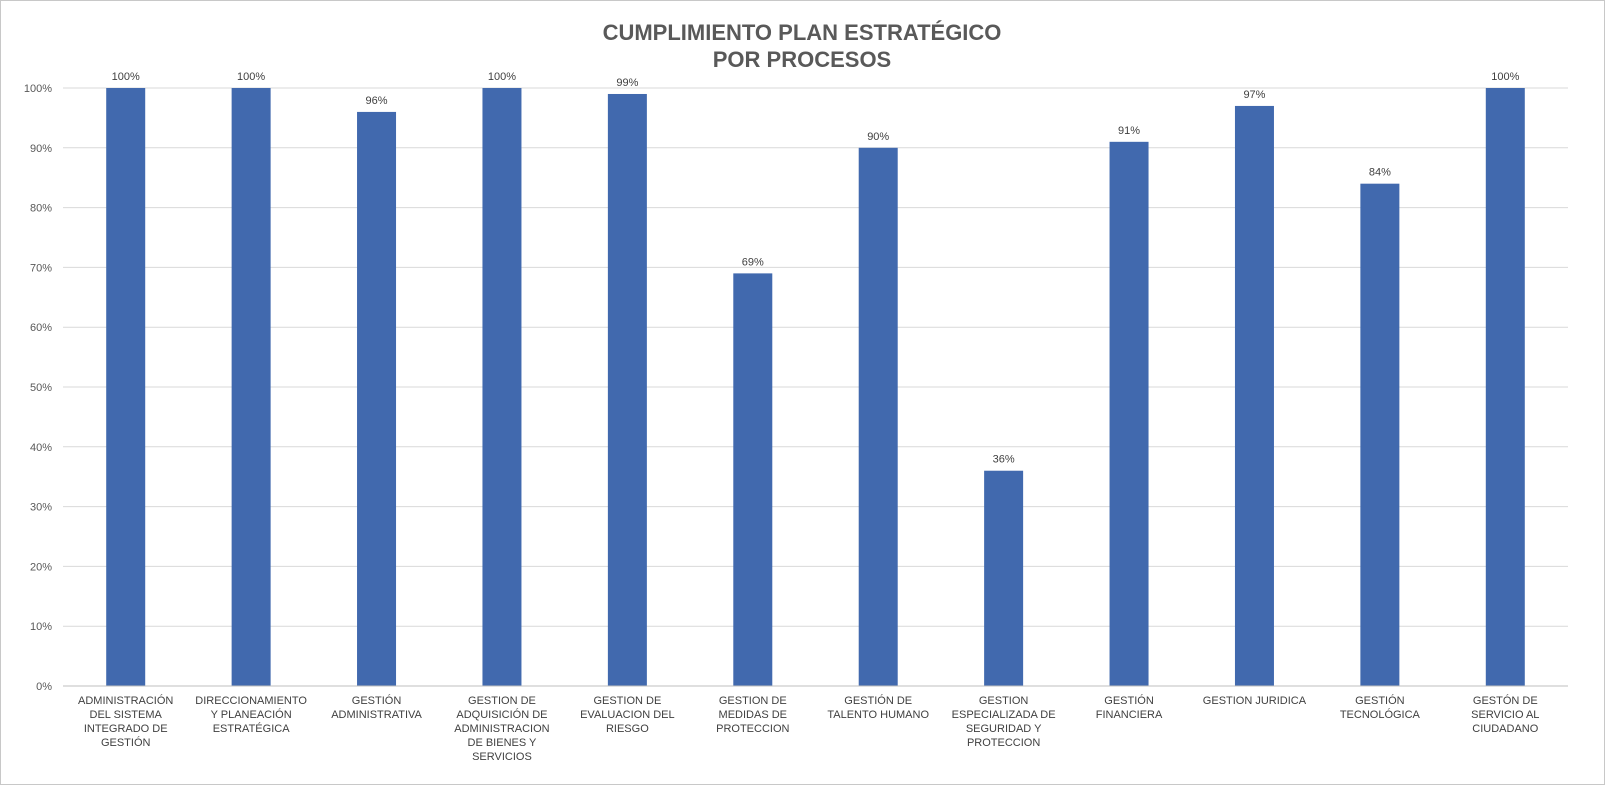 The image size is (1605, 785). Describe the element at coordinates (125, 700) in the screenshot. I see `category-label-line: ADMINISTRACIÓN` at that location.